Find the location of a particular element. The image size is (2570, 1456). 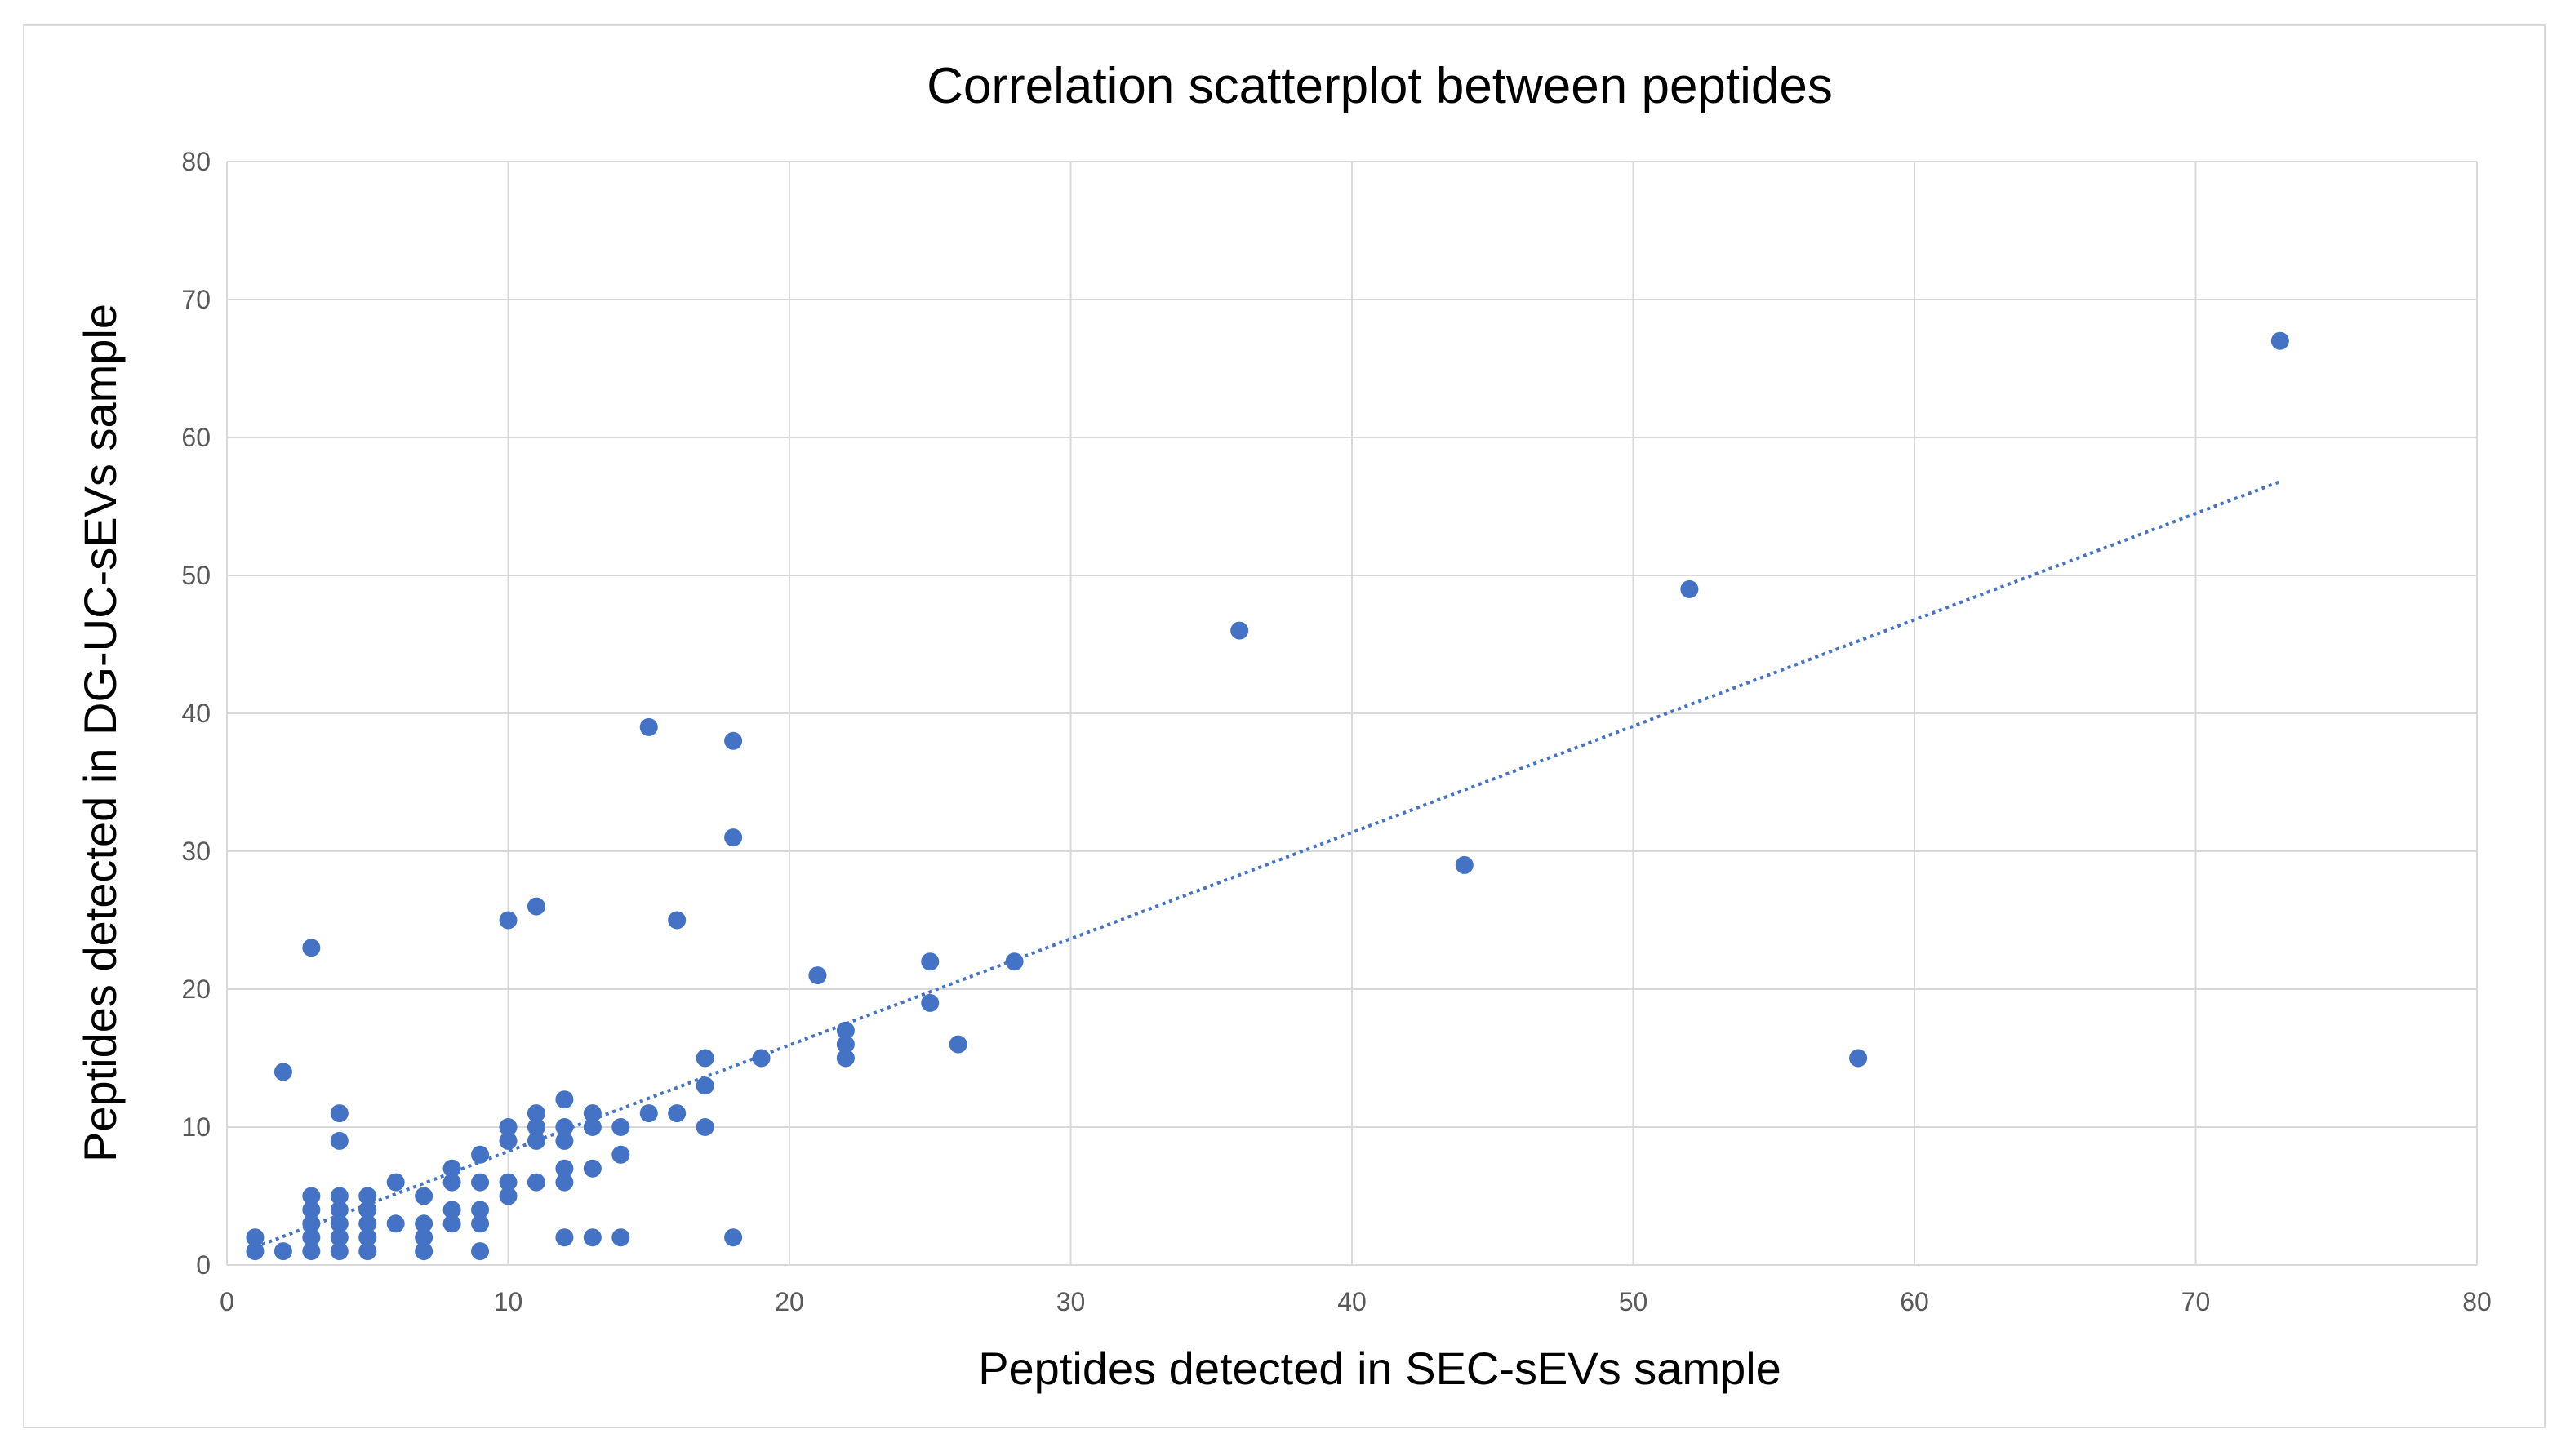

chart-title: Correlation scatterplot between peptides is located at coordinates (1380, 86).